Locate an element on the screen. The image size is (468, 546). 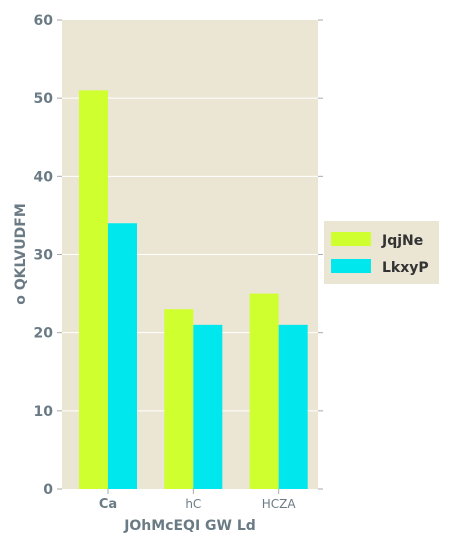
x-axis-ticks: Ca hC HCZA is located at coordinates (198, 500).